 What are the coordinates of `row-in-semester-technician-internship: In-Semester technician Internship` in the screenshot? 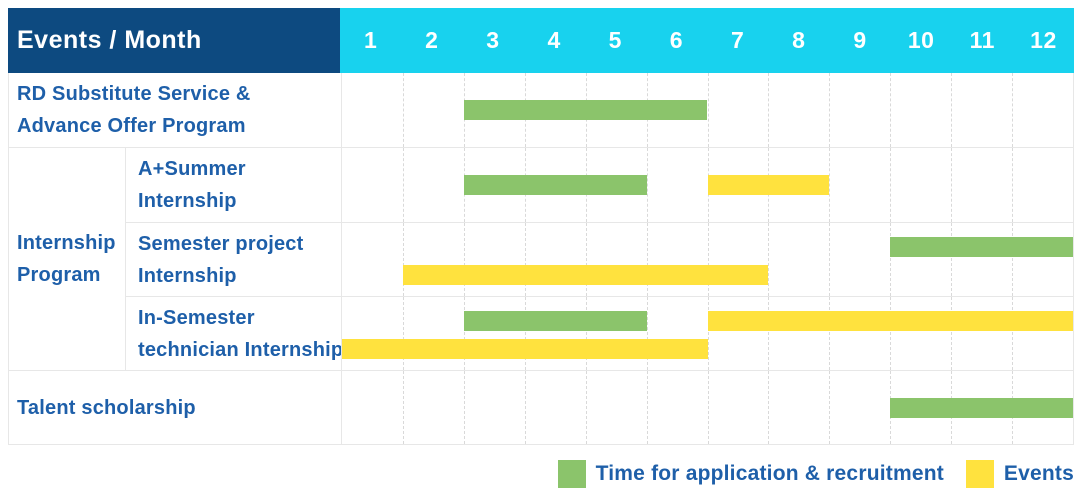 It's located at (599, 333).